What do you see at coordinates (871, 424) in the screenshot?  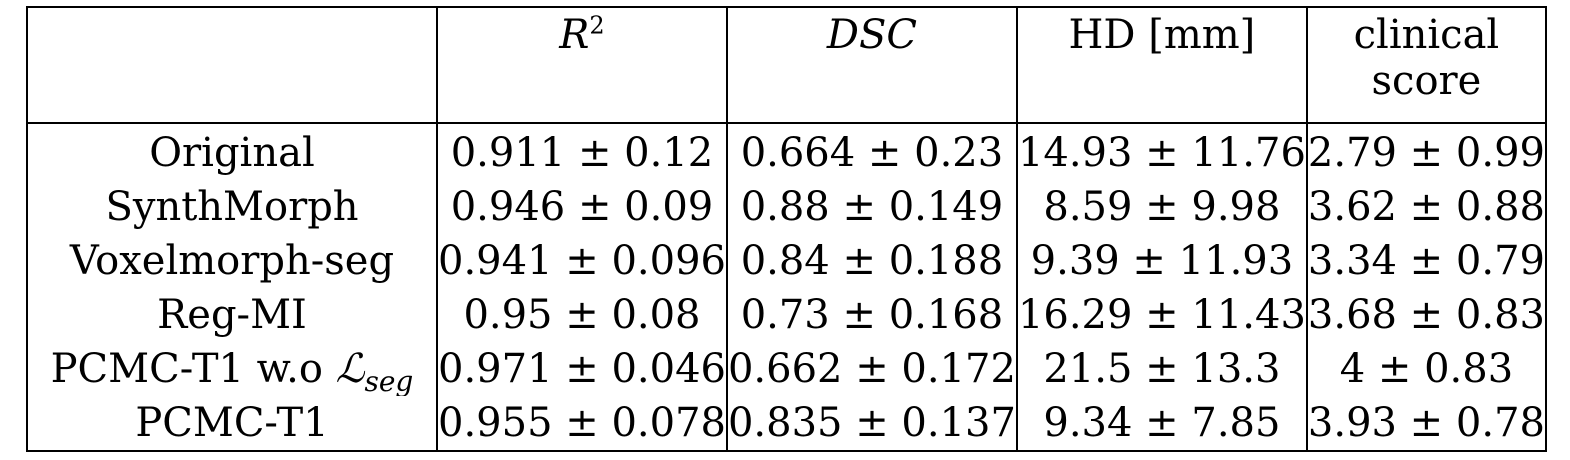 I see `cell-dsc: 0.835 ± 0.137` at bounding box center [871, 424].